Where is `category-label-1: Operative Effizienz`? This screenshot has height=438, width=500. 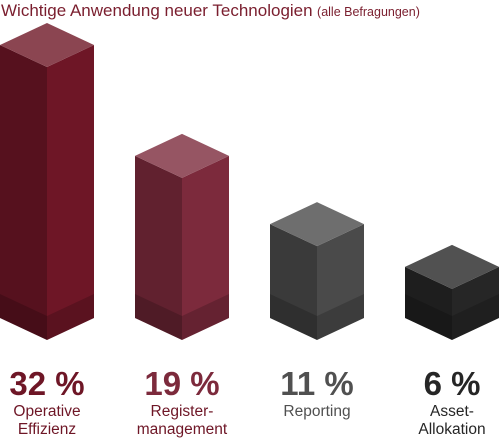 category-label-1: Operative Effizienz is located at coordinates (46, 420).